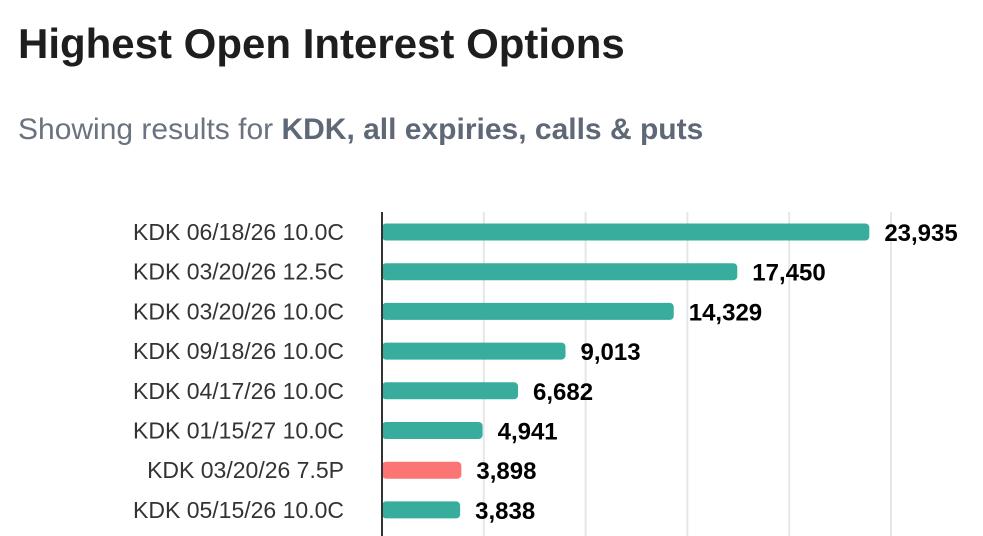 The image size is (983, 536). Describe the element at coordinates (238, 351) in the screenshot. I see `category-label: KDK 09/18/26 10.0C` at that location.